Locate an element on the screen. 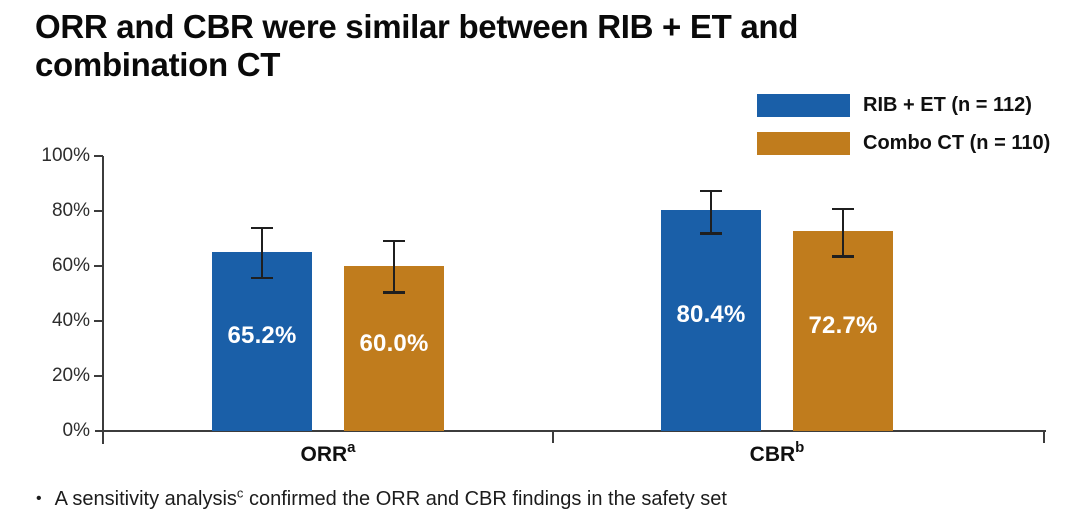  x-axis-line is located at coordinates (570, 431).